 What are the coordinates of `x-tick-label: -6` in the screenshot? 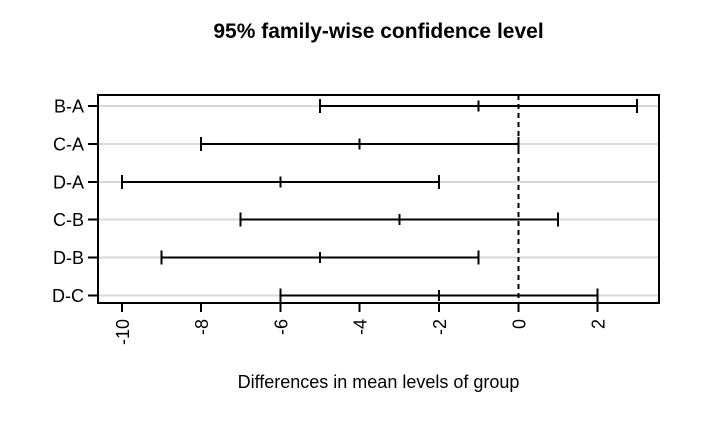 It's located at (281, 327).